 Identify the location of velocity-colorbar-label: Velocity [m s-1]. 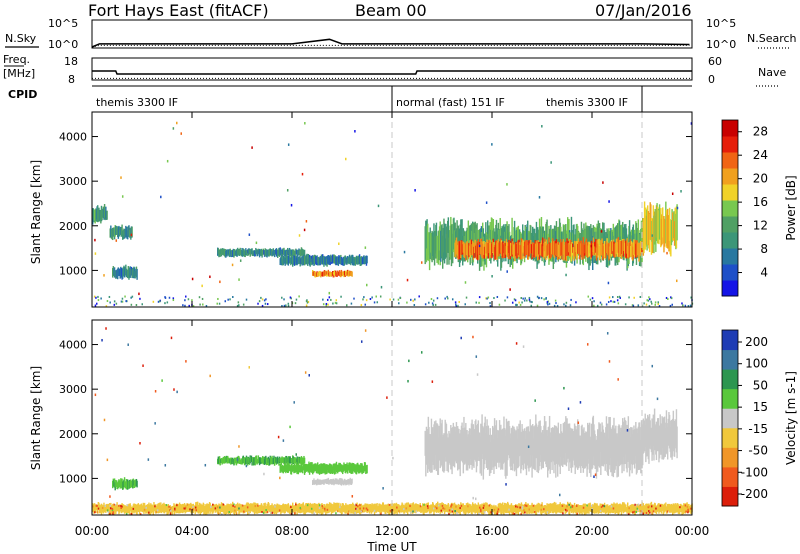
(791, 418).